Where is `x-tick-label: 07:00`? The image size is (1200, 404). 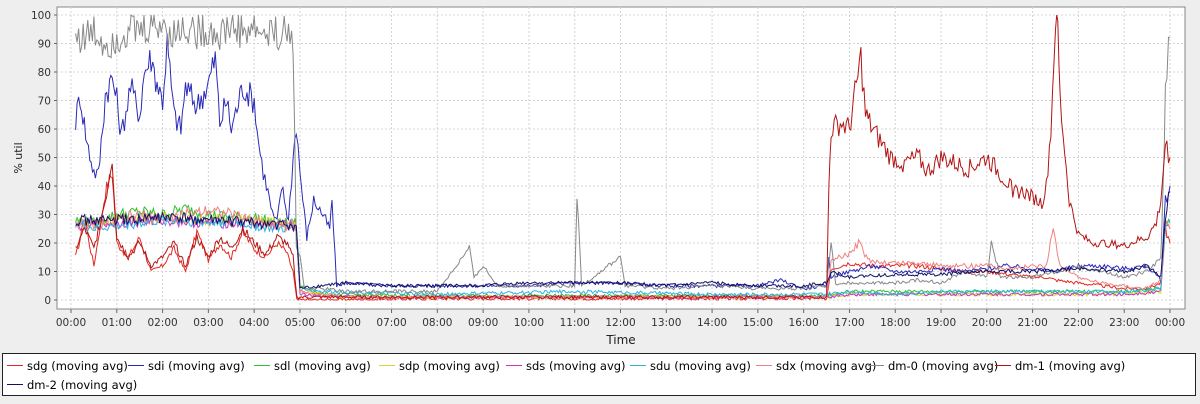
x-tick-label: 07:00 is located at coordinates (391, 323).